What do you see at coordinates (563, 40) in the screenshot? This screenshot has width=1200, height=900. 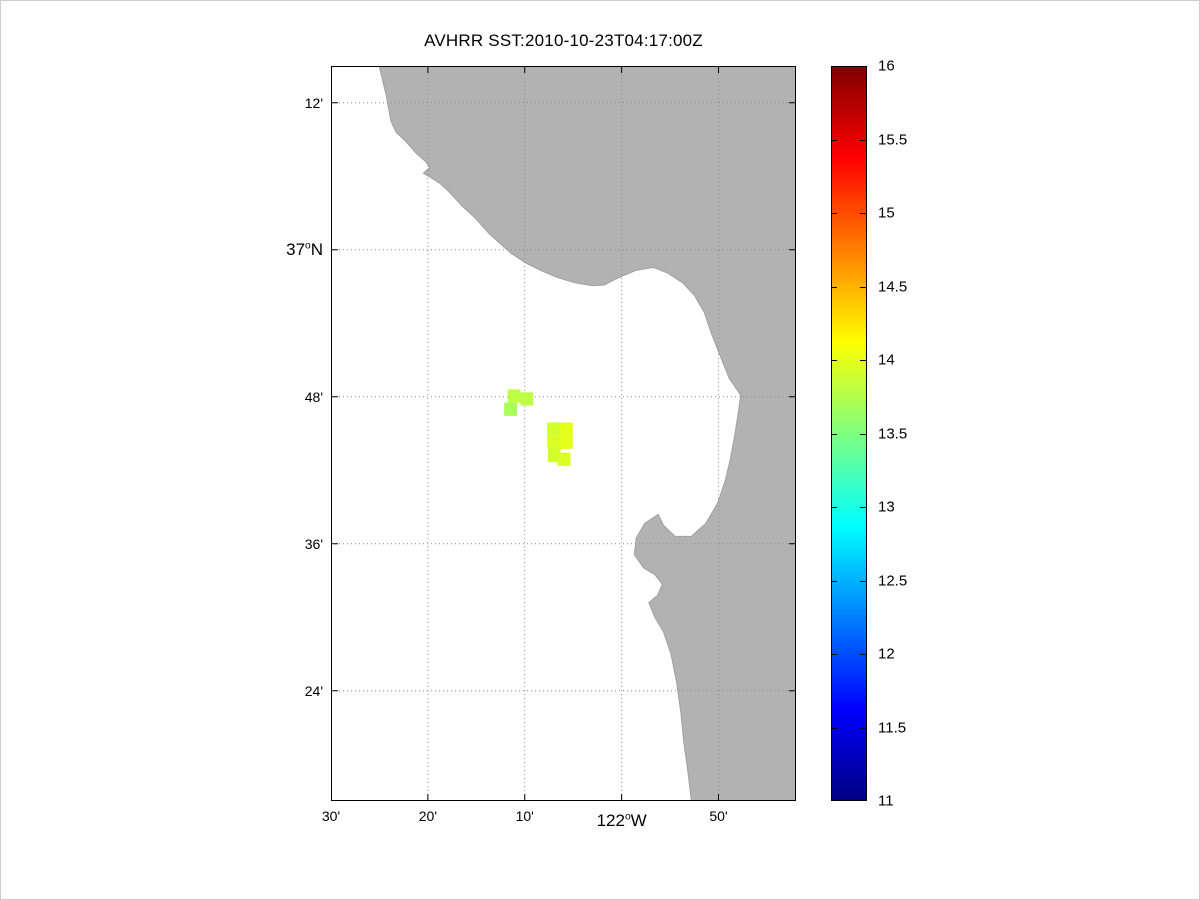 I see `chart-title: AVHRR SST:2010-10-23T04:17:00Z` at bounding box center [563, 40].